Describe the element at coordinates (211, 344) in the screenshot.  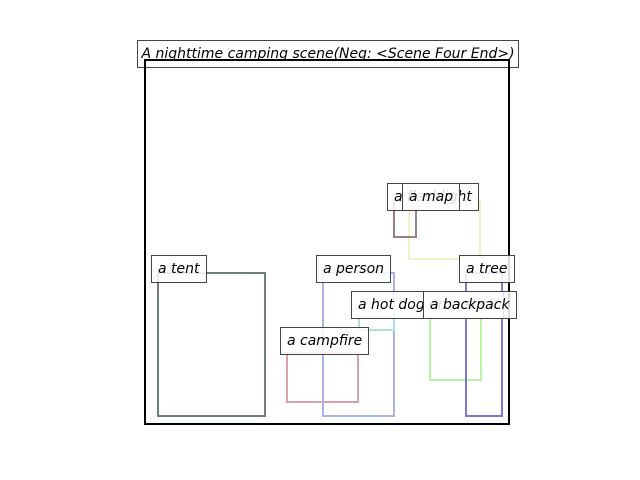
I see `box-tent` at that location.